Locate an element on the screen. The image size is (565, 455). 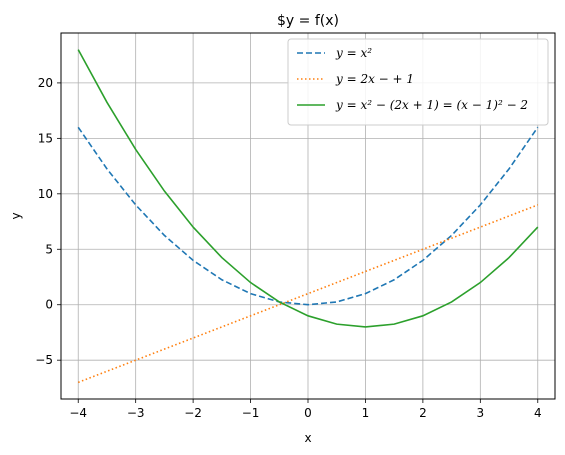
y-tick-label: 0 is located at coordinates (49, 305).